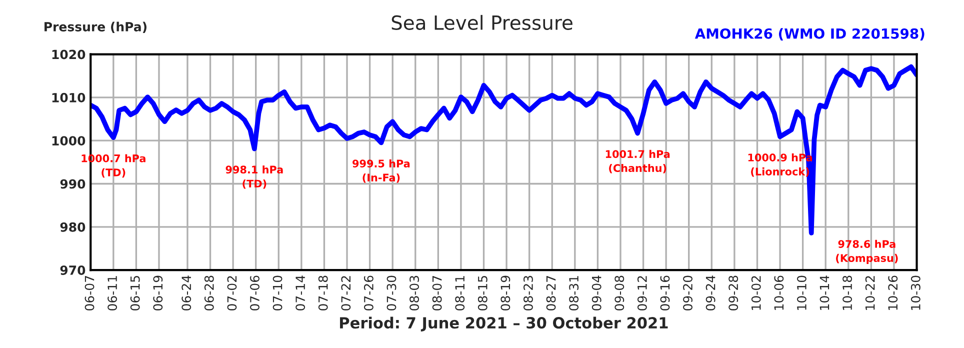  Describe the element at coordinates (460, 293) in the screenshot. I see `x-tick-label: 08-11` at that location.